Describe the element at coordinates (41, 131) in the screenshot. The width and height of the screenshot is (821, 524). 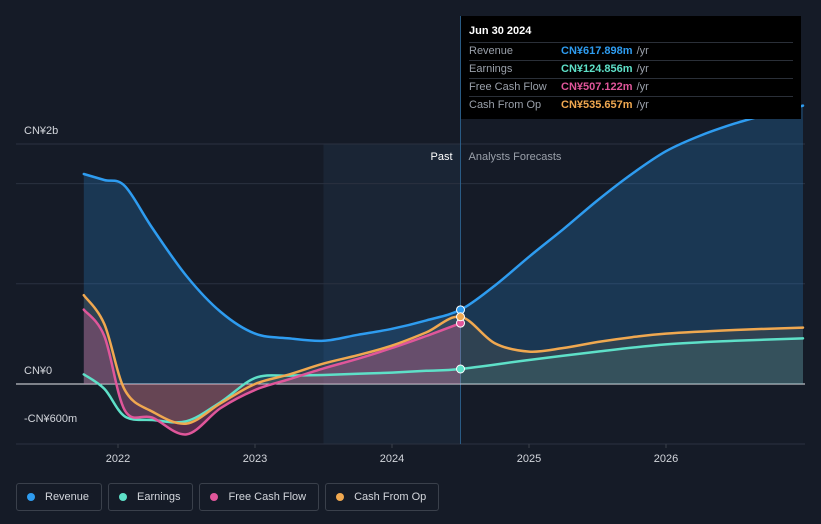
I see `y-tick-label: CN¥2b` at that location.